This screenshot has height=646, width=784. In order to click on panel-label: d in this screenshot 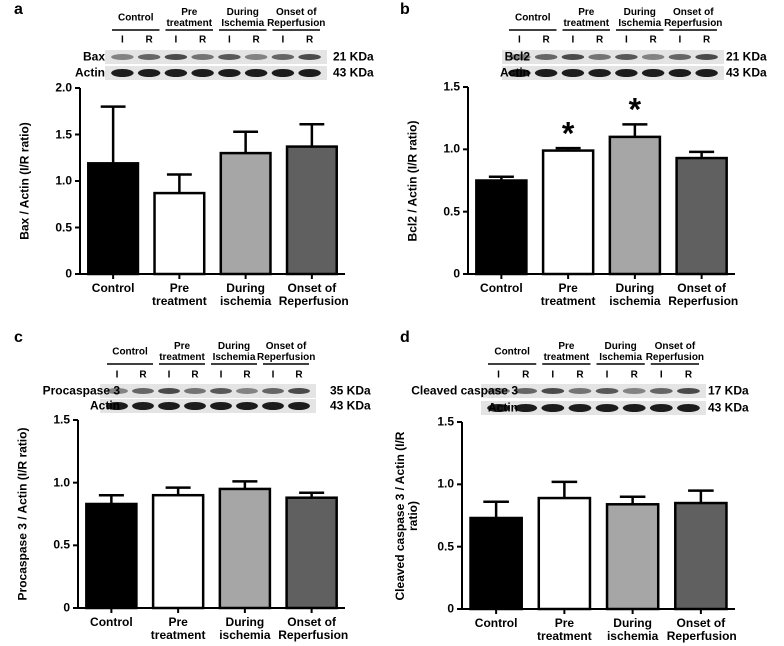, I will do `click(405, 338)`.